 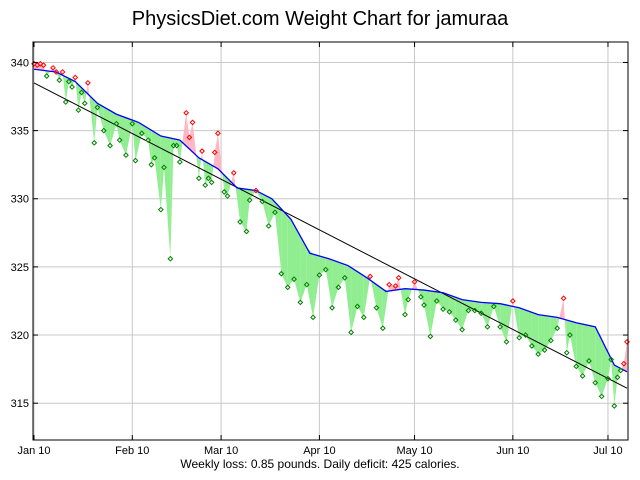 I want to click on y-tick-label: 340, so click(x=20, y=63).